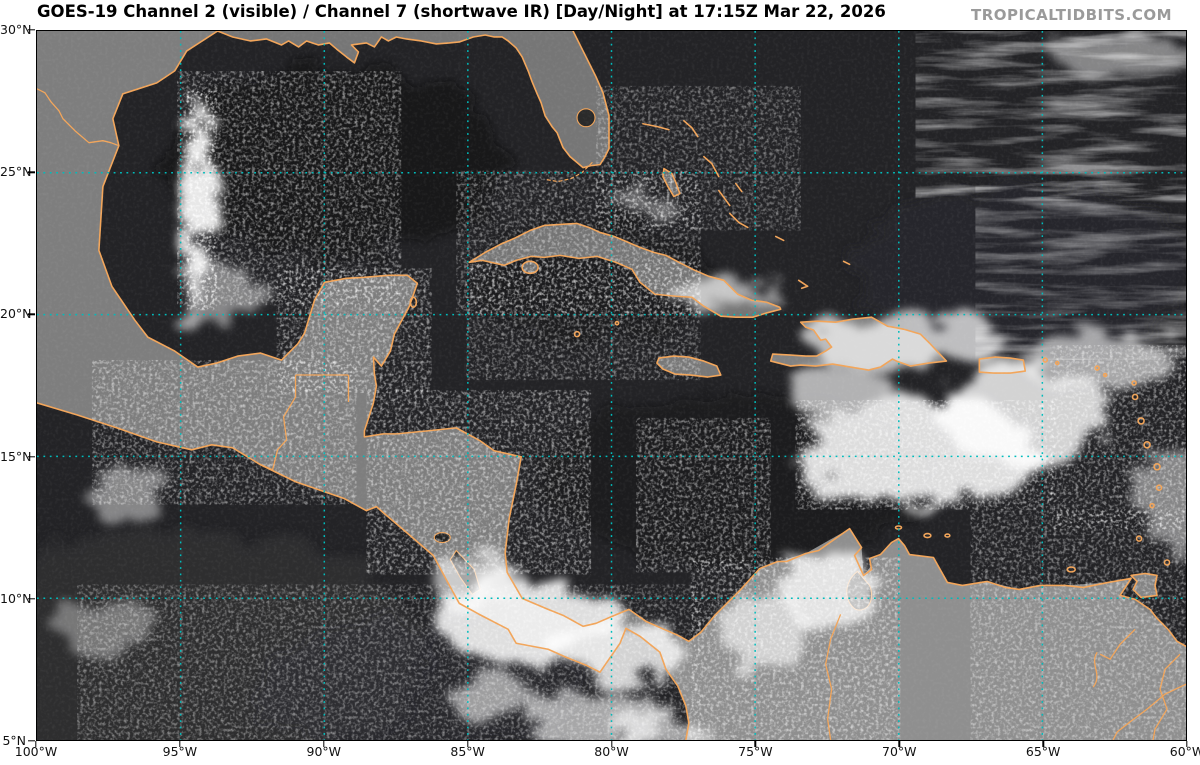  Describe the element at coordinates (1043, 751) in the screenshot. I see `lon-tick-label: 65°W` at that location.